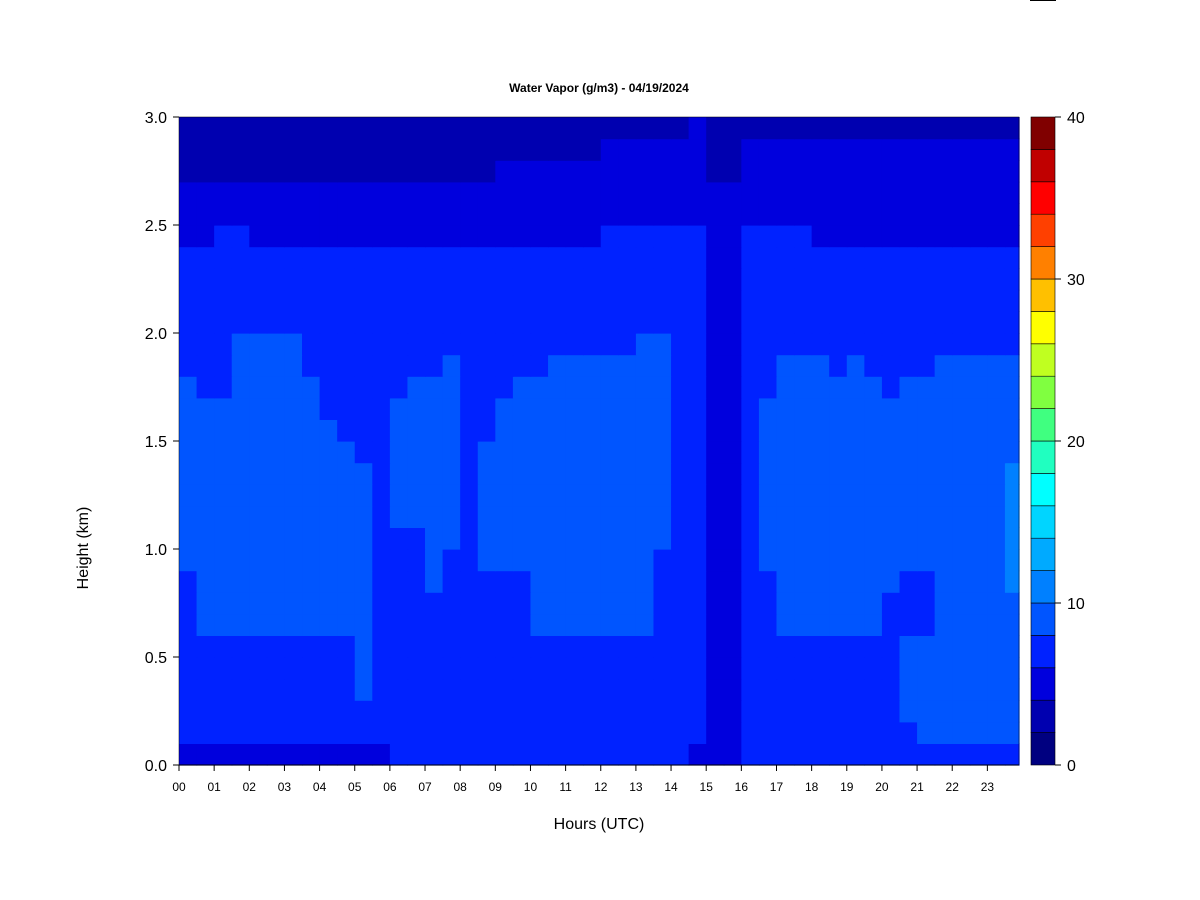 Image resolution: width=1200 pixels, height=900 pixels. What do you see at coordinates (882, 787) in the screenshot?
I see `x-tick-label: 20` at bounding box center [882, 787].